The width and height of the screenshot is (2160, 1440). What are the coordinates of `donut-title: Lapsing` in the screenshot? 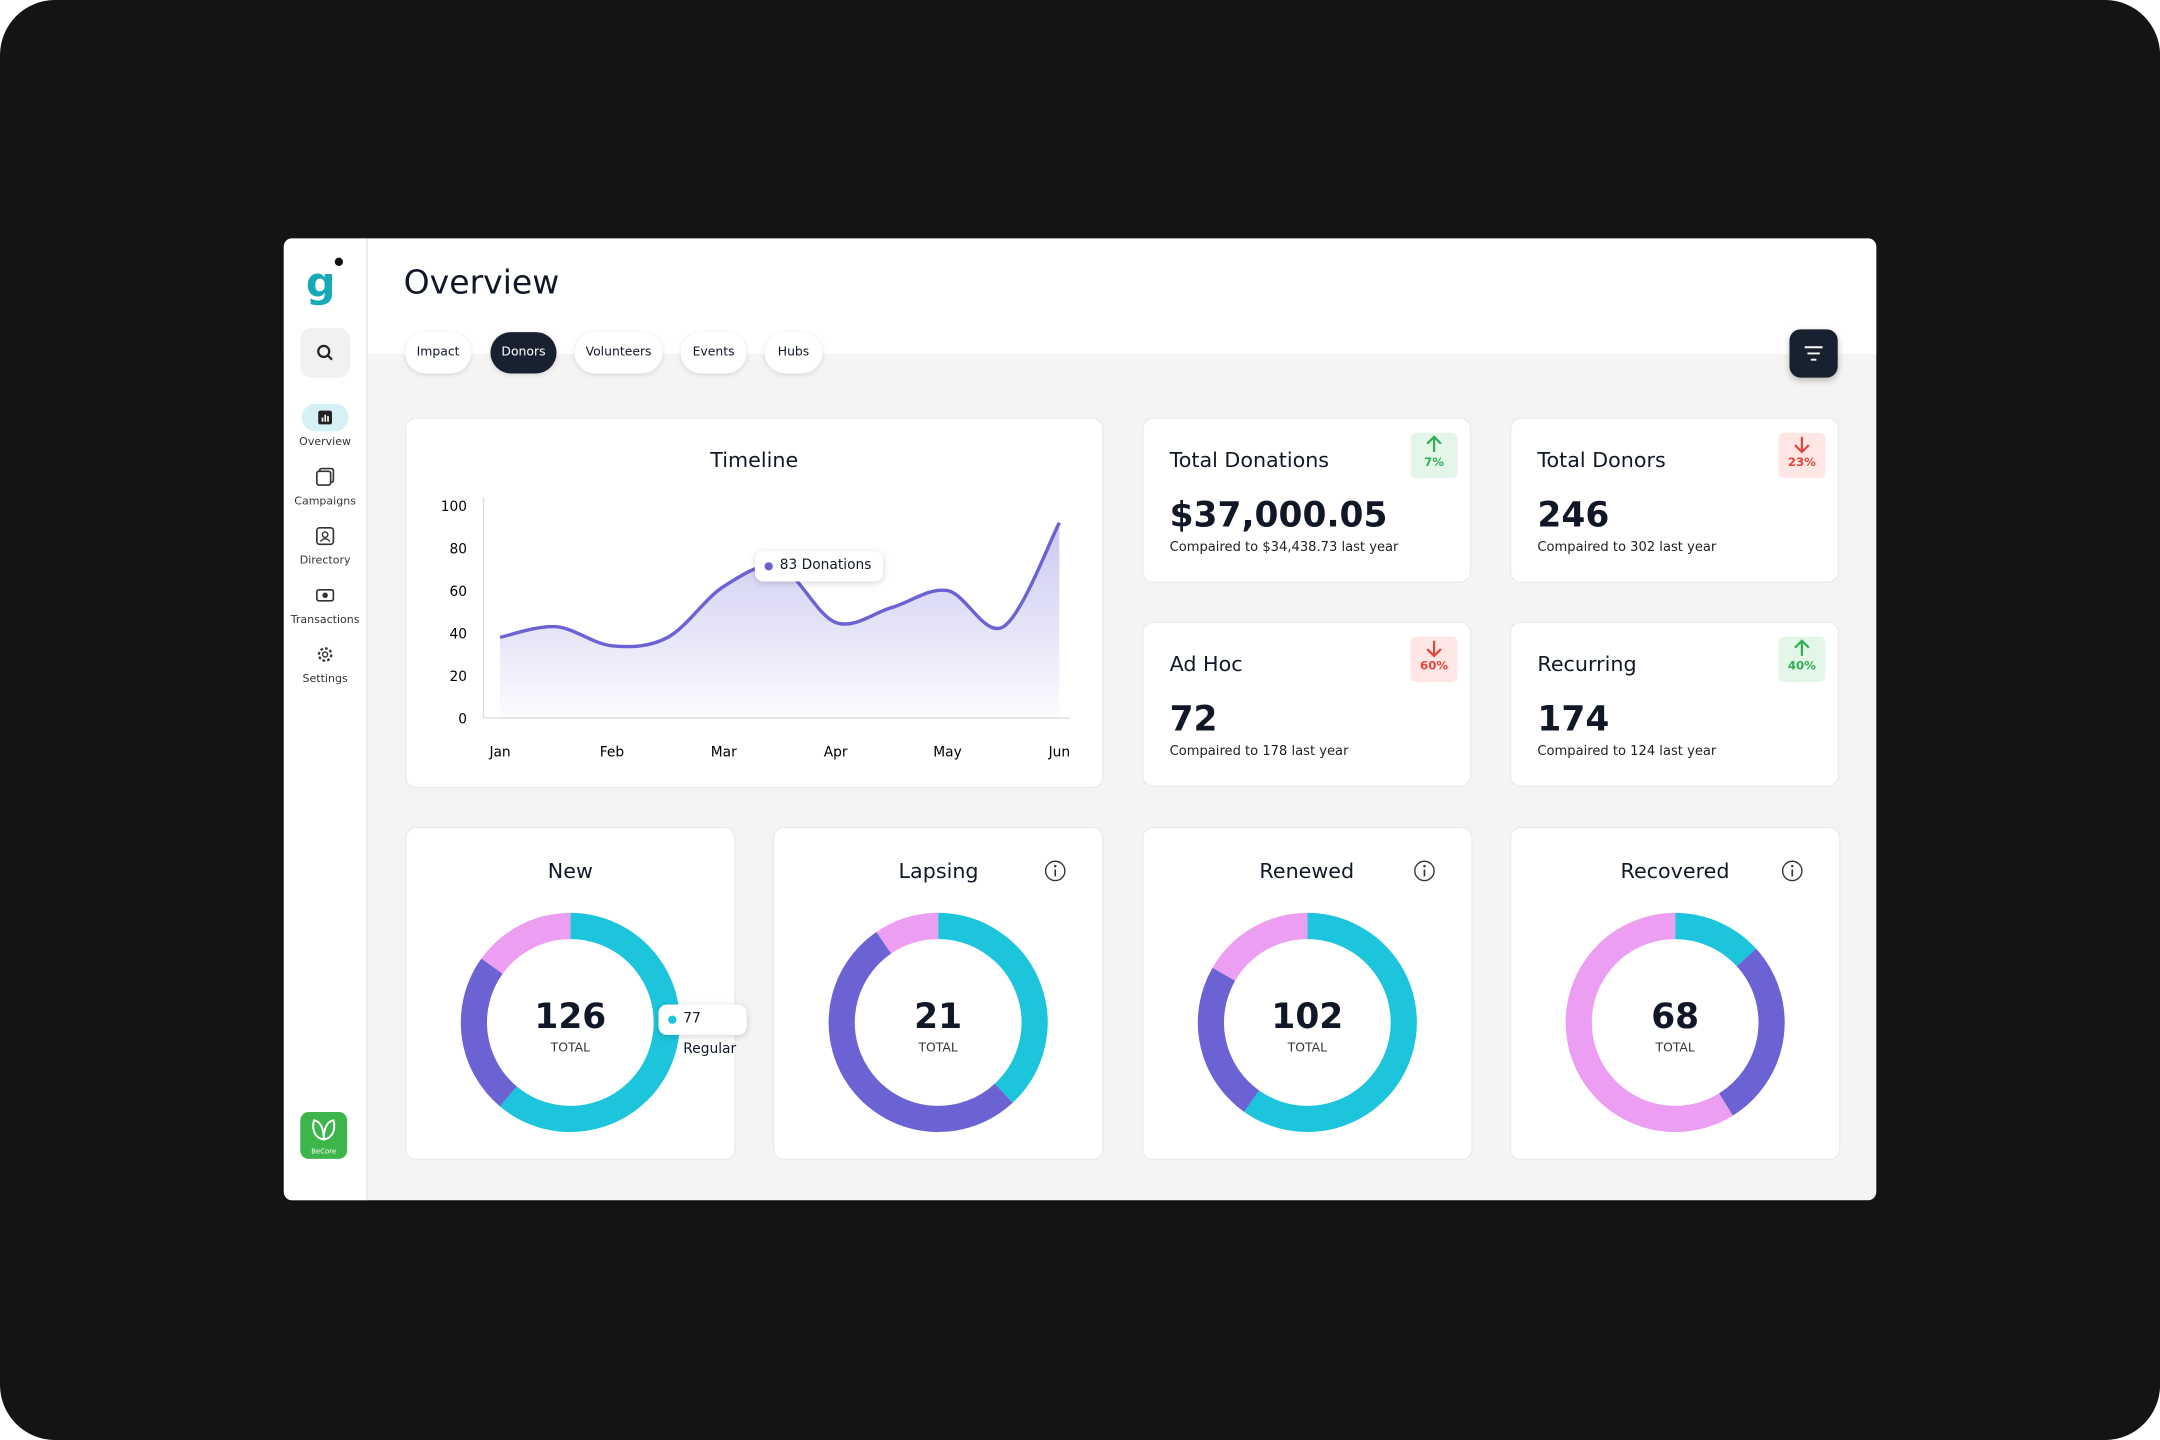 It's located at (938, 871).